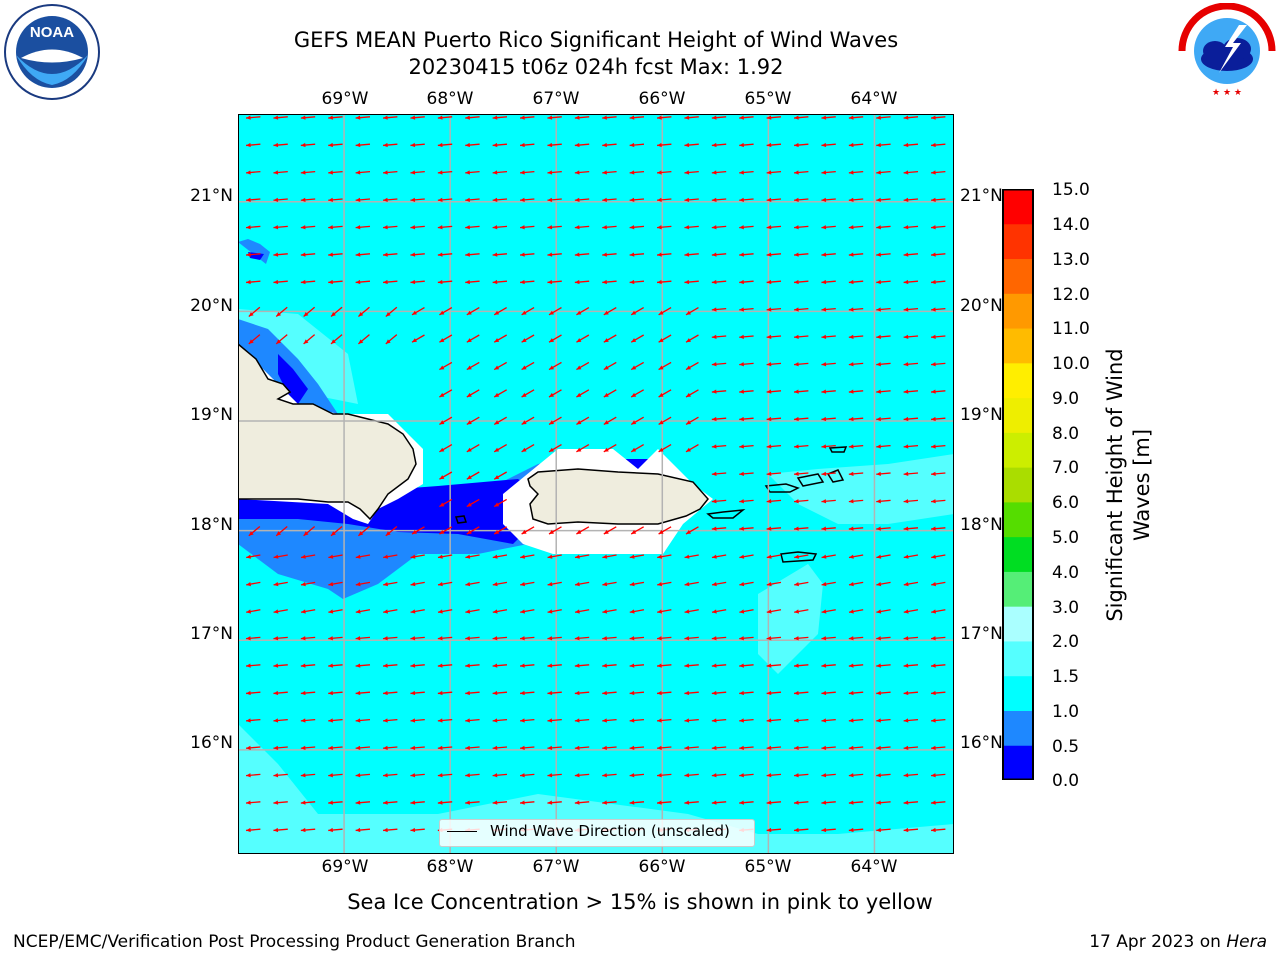  Describe the element at coordinates (211, 196) in the screenshot. I see `lat-label-left: 21°N` at that location.